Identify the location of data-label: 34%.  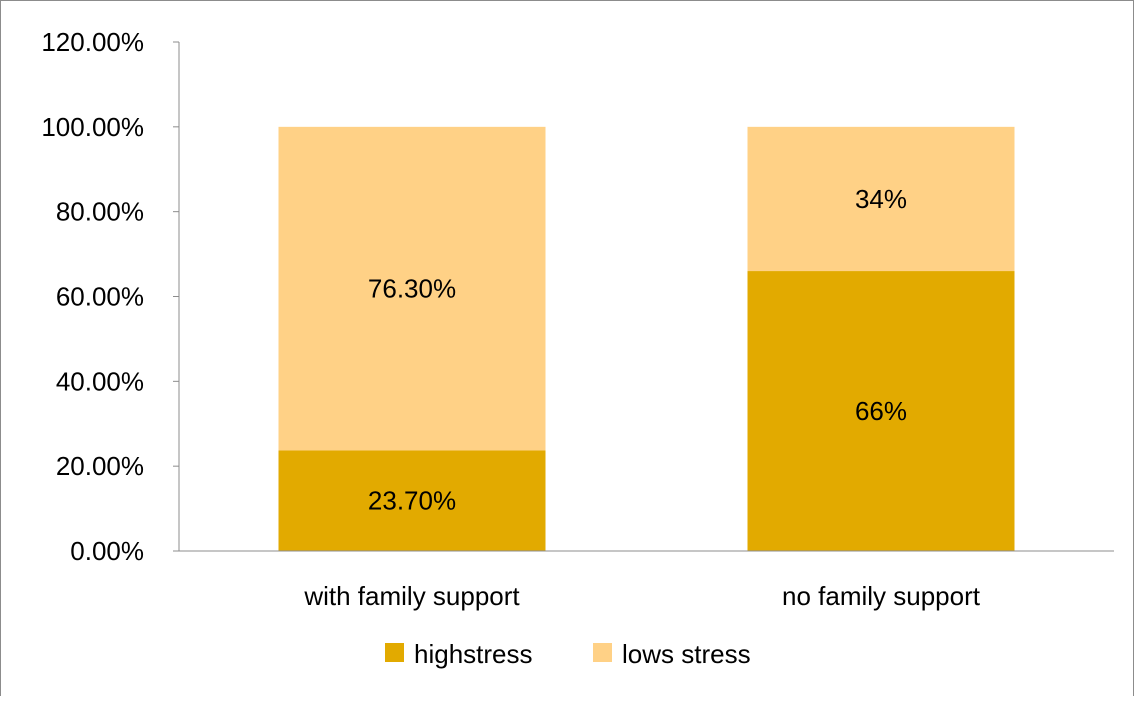
(881, 199).